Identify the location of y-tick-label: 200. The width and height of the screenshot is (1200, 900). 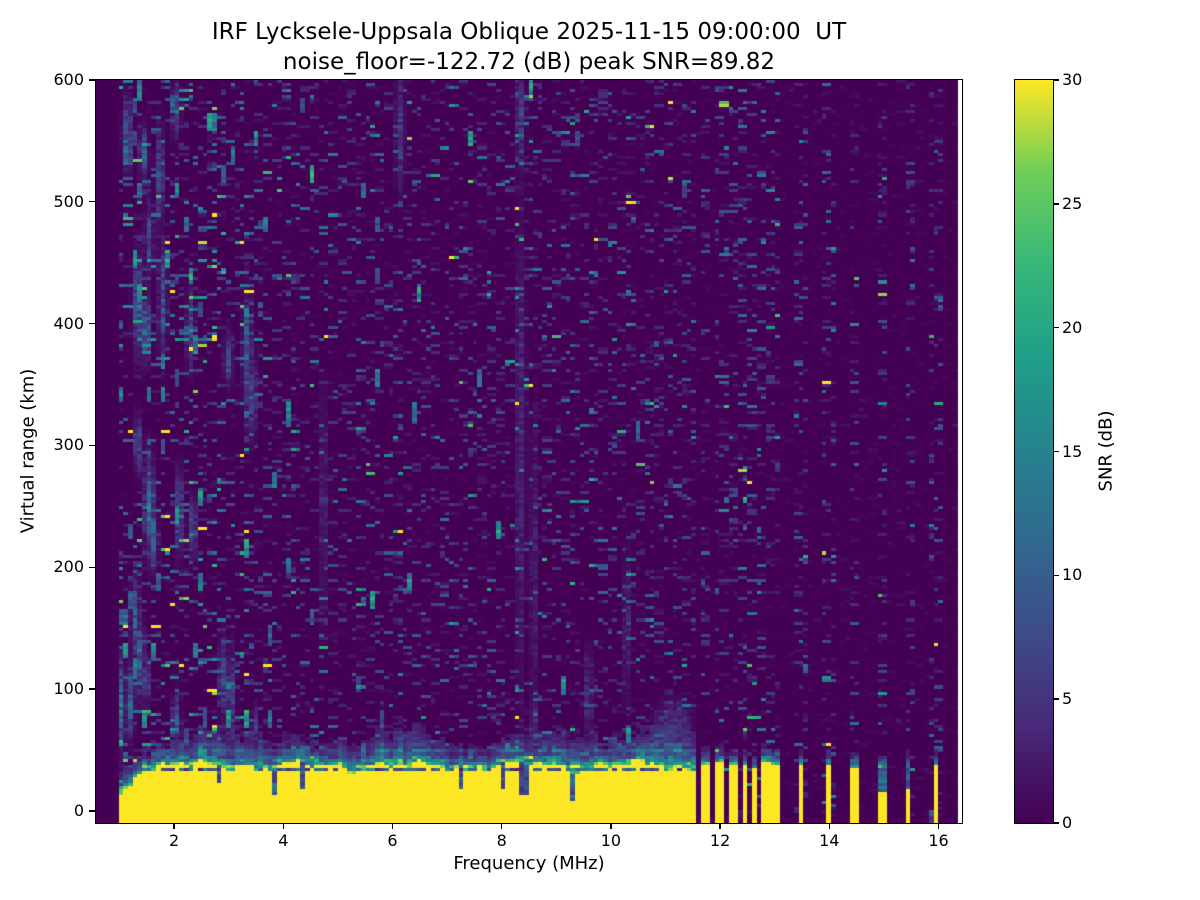
(68, 567).